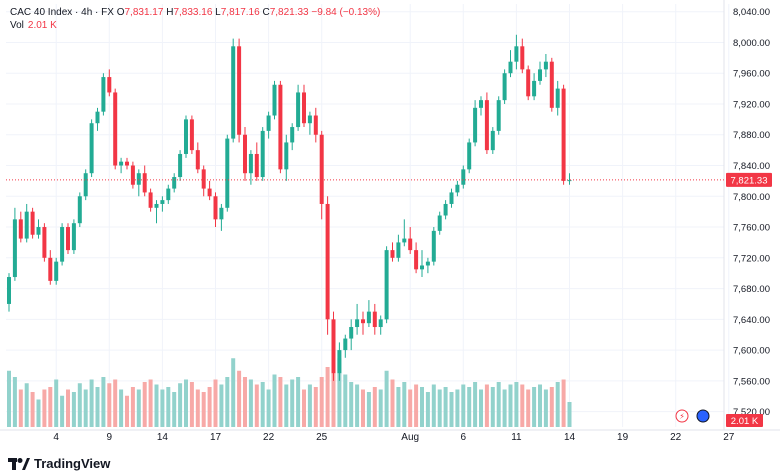 This screenshot has height=471, width=780. What do you see at coordinates (17, 25) in the screenshot?
I see `volume-label: Vol` at bounding box center [17, 25].